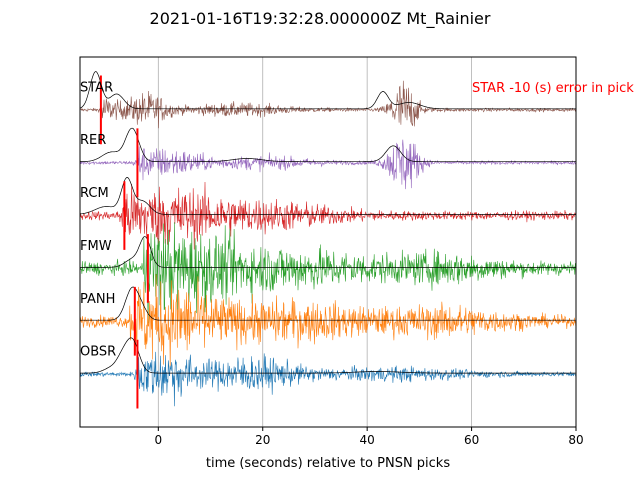 This screenshot has width=640, height=480. What do you see at coordinates (93, 140) in the screenshot?
I see `station-label-rer: RER` at bounding box center [93, 140].